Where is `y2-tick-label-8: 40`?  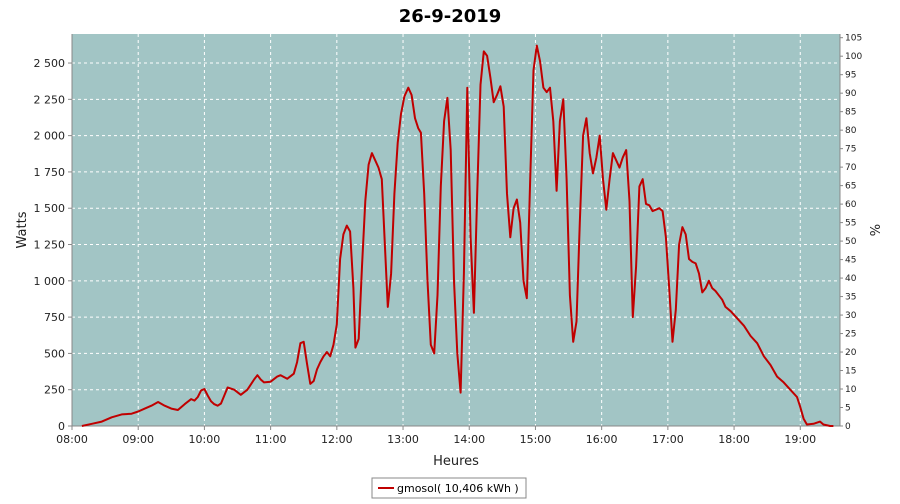
y2-tick-label-8: 40 is located at coordinates (851, 279).